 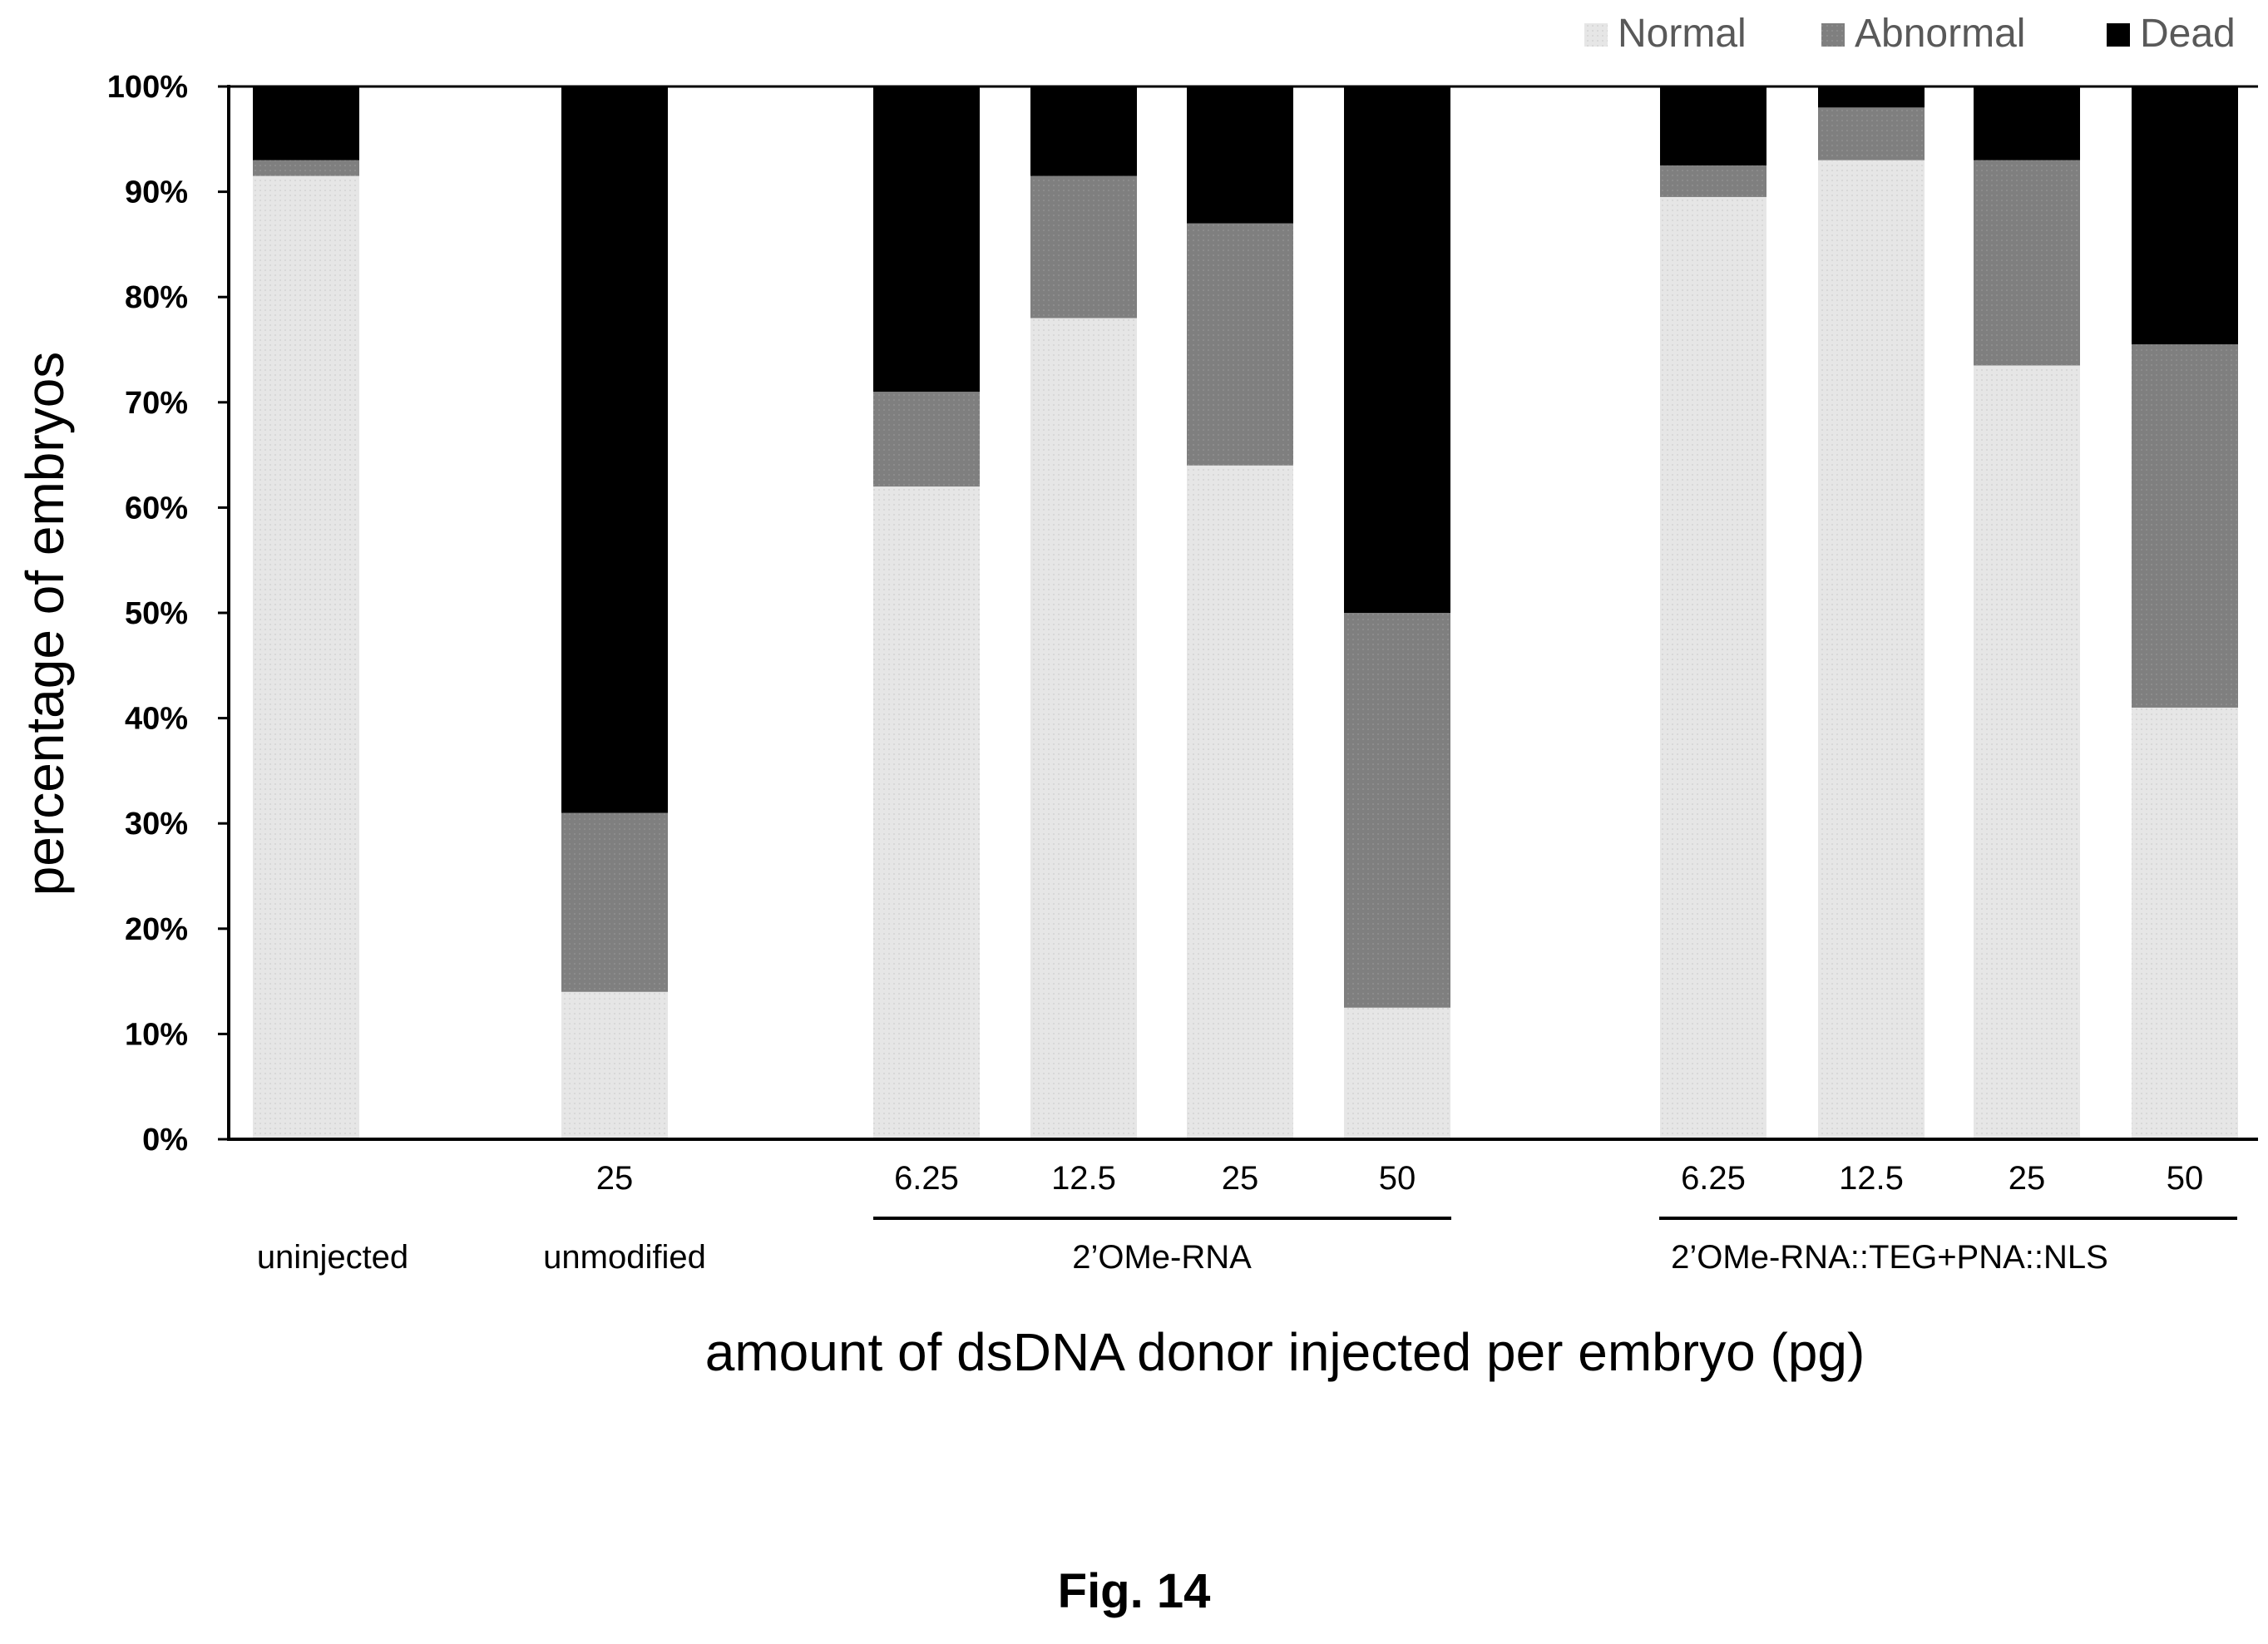 I want to click on y-tick-label: 30%, so click(x=156, y=824).